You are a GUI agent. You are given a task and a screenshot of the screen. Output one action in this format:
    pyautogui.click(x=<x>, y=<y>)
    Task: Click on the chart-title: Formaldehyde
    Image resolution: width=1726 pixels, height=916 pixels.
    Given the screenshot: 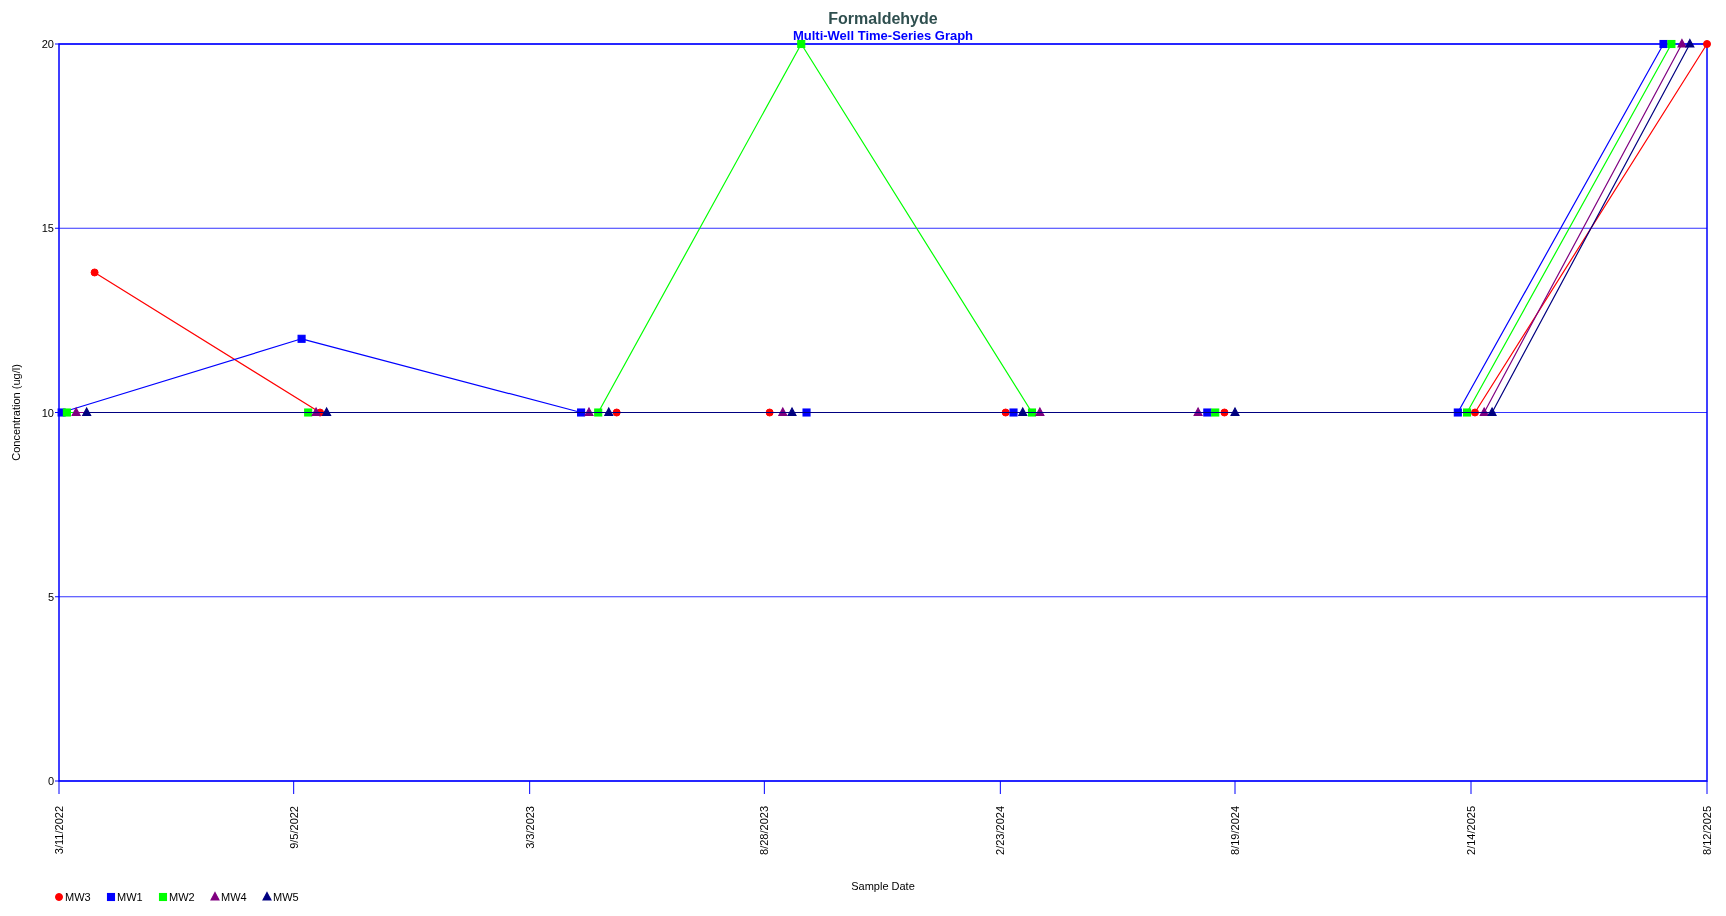 What is the action you would take?
    pyautogui.click(x=883, y=18)
    